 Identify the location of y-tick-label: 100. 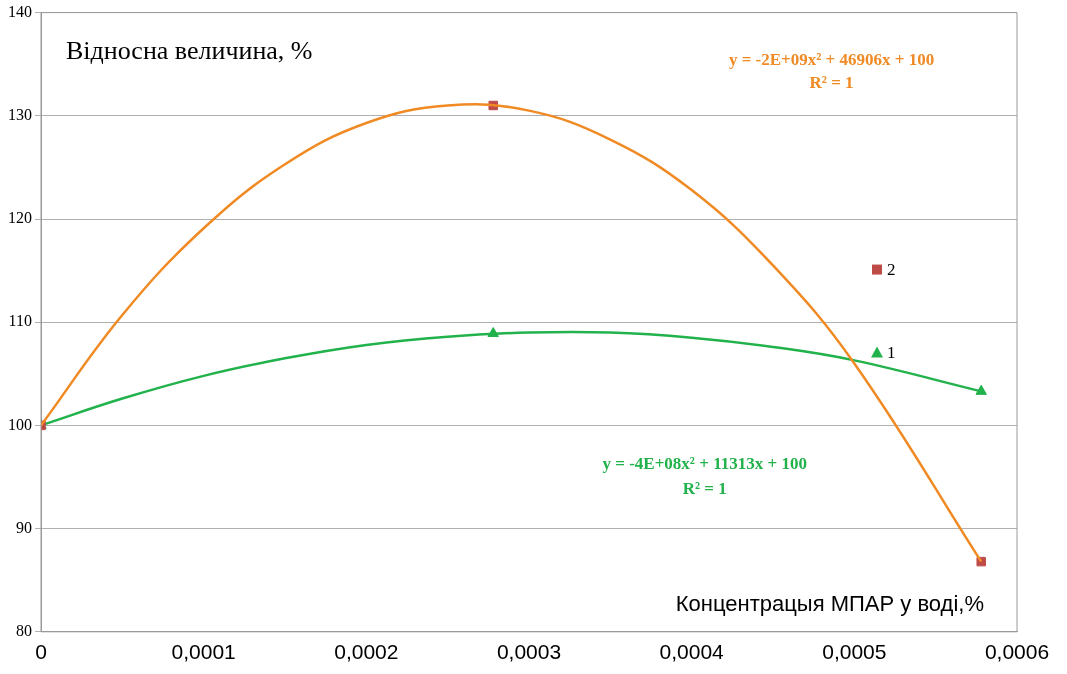
(20, 424).